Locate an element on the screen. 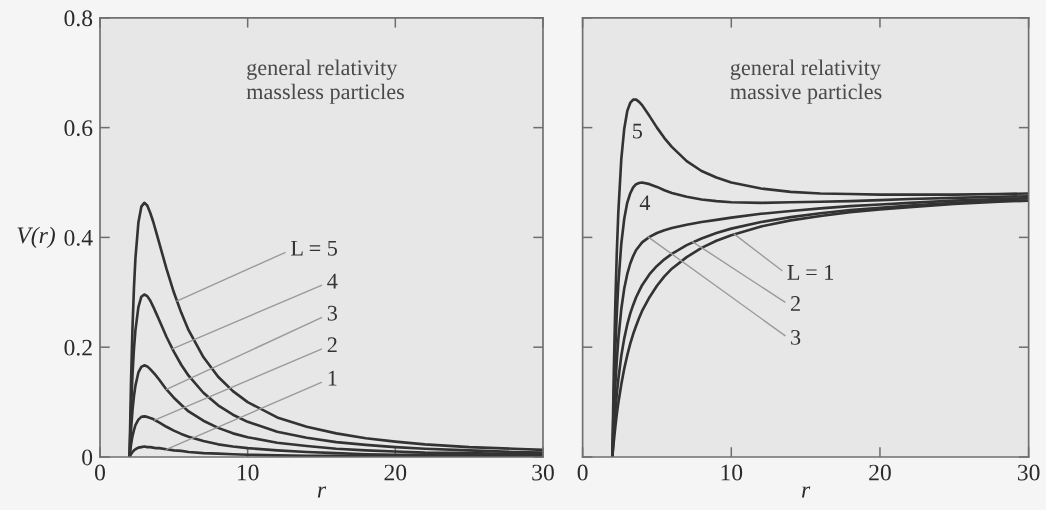  annotation: 1 is located at coordinates (332, 378).